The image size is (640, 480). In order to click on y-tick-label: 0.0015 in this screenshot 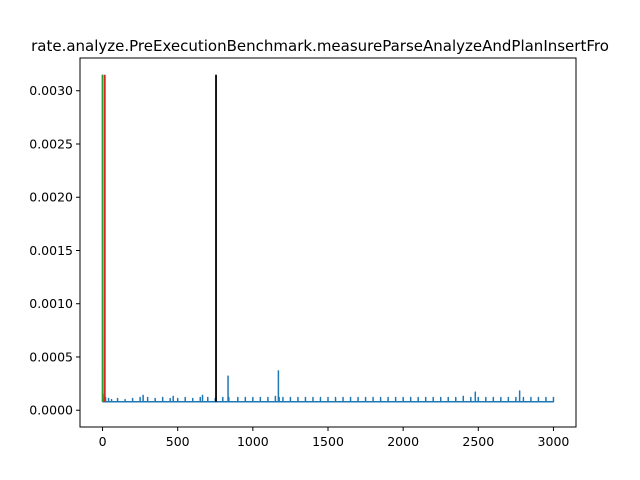, I will do `click(51, 250)`.